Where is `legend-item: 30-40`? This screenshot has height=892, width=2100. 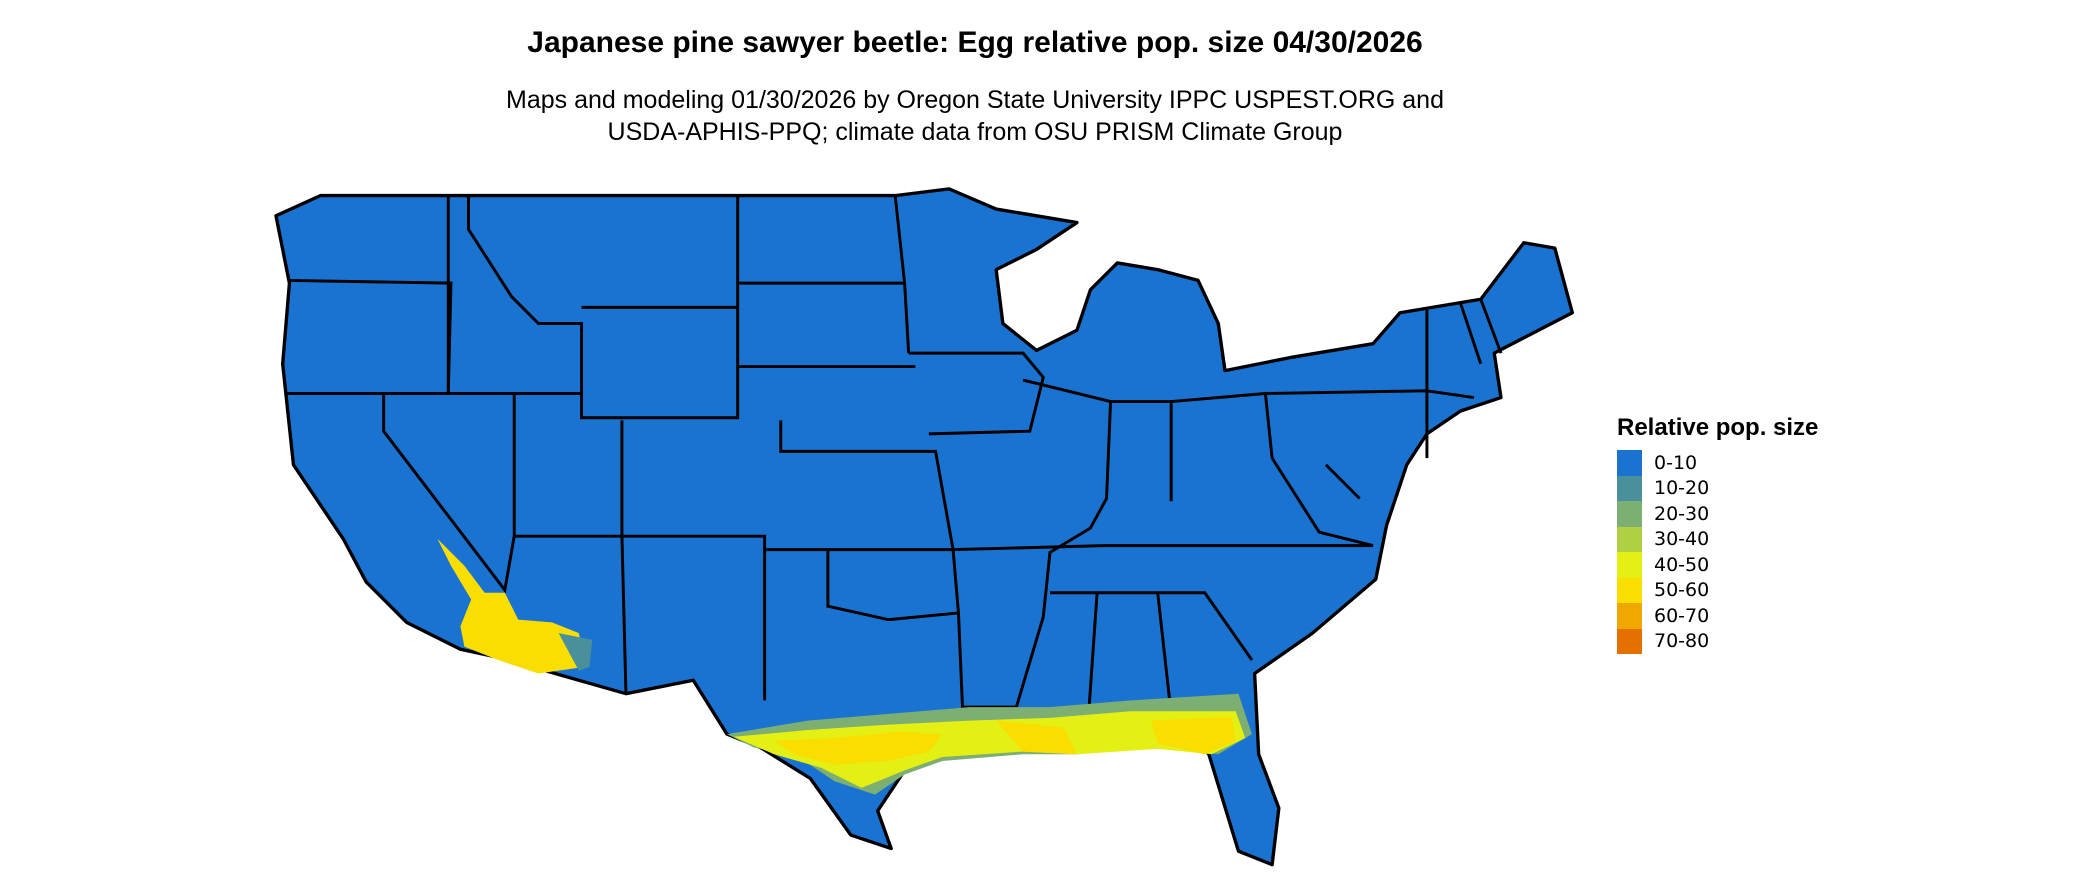
legend-item: 30-40 is located at coordinates (1717, 539).